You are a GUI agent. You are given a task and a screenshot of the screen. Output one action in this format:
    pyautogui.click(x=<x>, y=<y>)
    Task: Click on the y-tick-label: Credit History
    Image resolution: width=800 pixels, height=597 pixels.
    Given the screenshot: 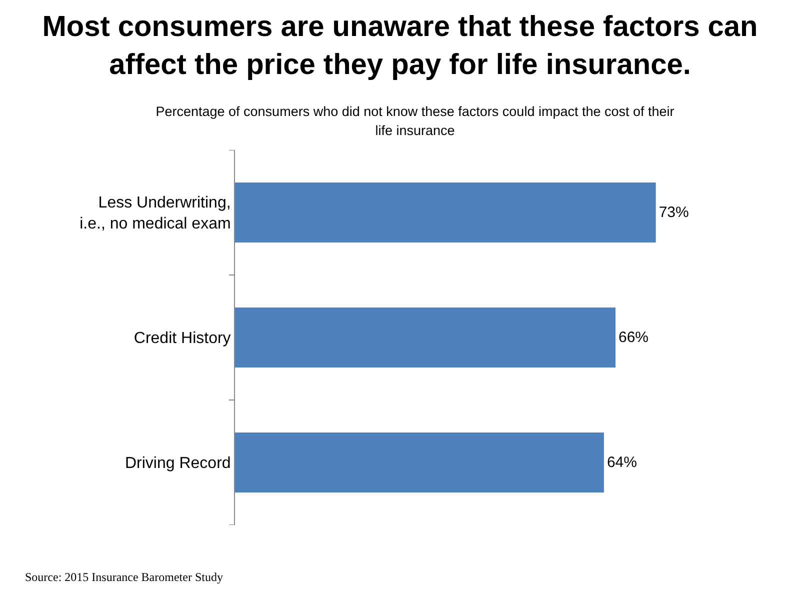 What is the action you would take?
    pyautogui.click(x=182, y=339)
    